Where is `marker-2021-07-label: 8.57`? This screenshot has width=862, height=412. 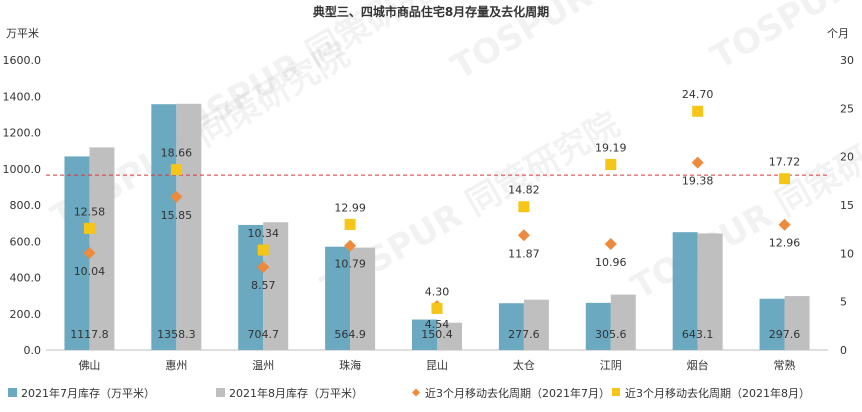 marker-2021-07-label: 8.57 is located at coordinates (263, 285).